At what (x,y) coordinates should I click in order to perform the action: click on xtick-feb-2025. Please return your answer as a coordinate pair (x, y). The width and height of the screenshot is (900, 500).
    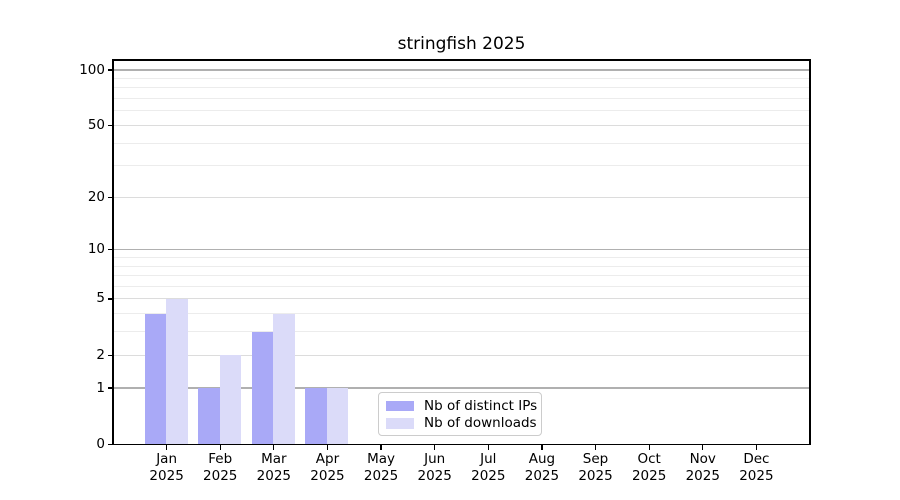
    Looking at the image, I should click on (220, 447).